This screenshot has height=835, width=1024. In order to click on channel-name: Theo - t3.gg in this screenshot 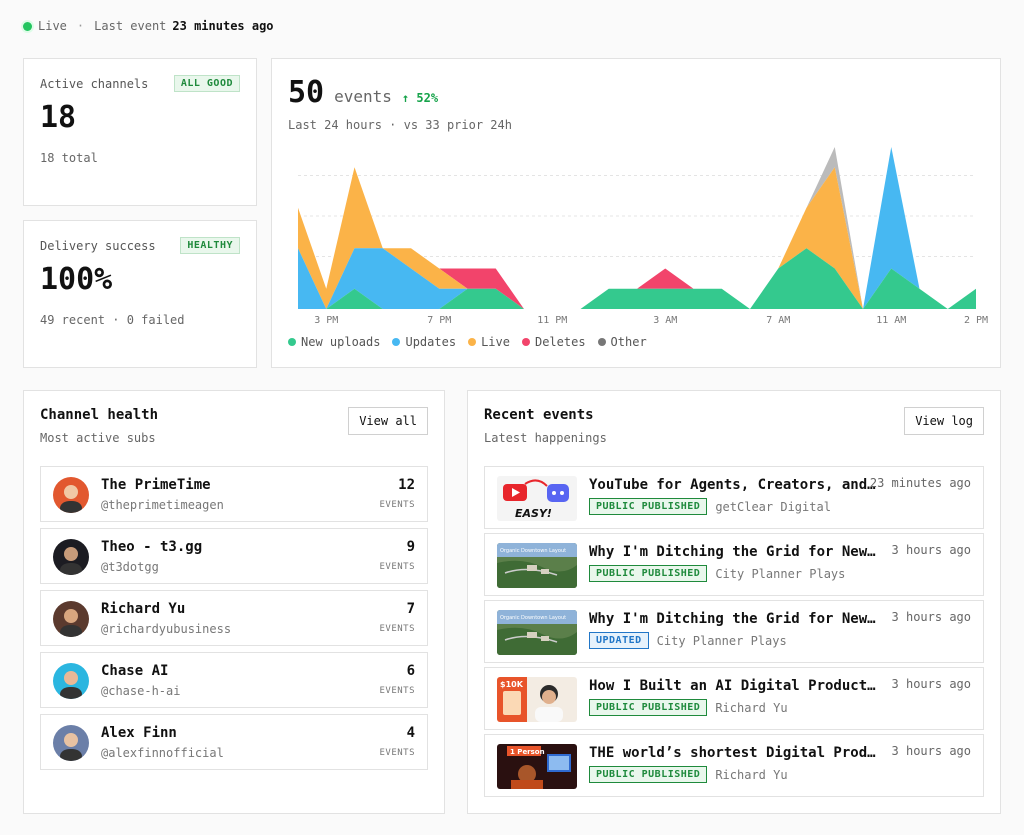, I will do `click(152, 547)`.